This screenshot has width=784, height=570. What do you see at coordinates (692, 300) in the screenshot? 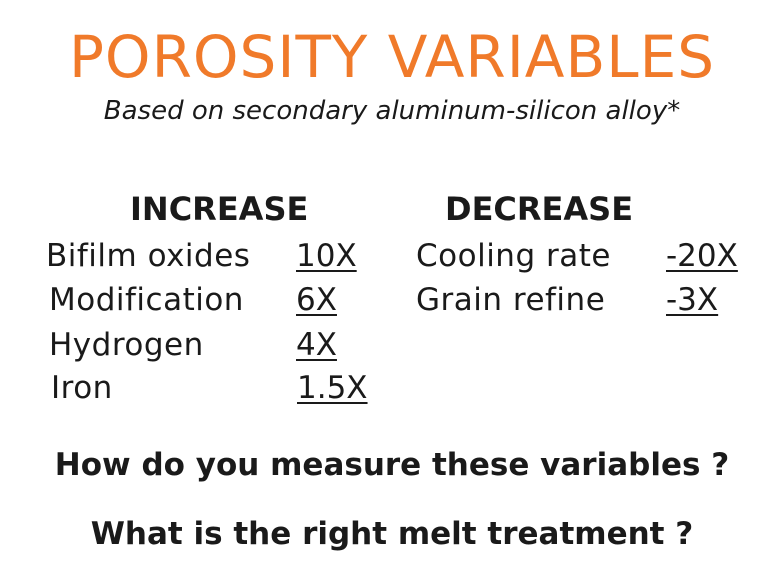
I see `decrease-row-value: -3X` at bounding box center [692, 300].